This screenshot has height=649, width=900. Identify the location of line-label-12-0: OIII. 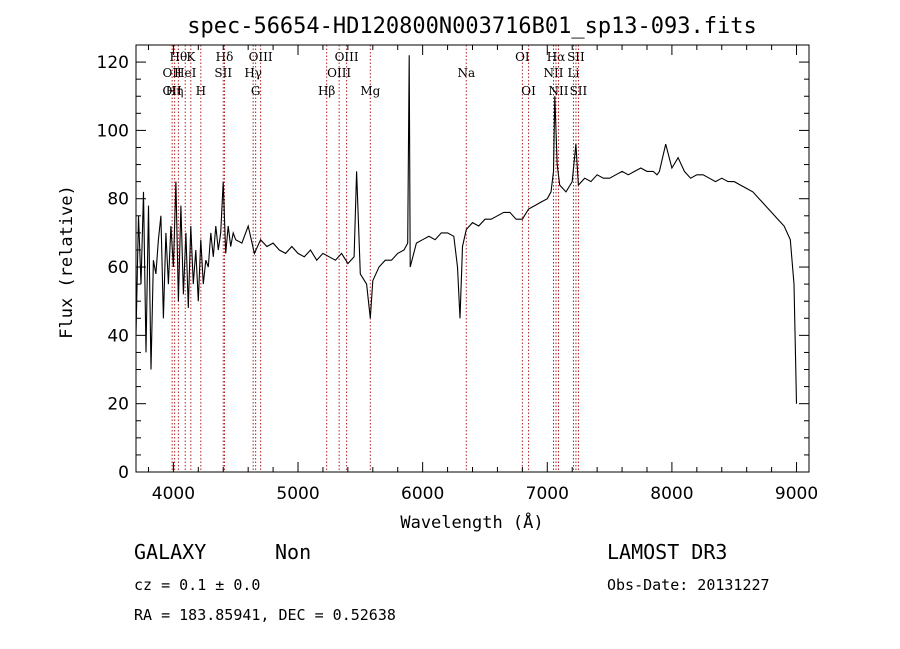
(339, 73).